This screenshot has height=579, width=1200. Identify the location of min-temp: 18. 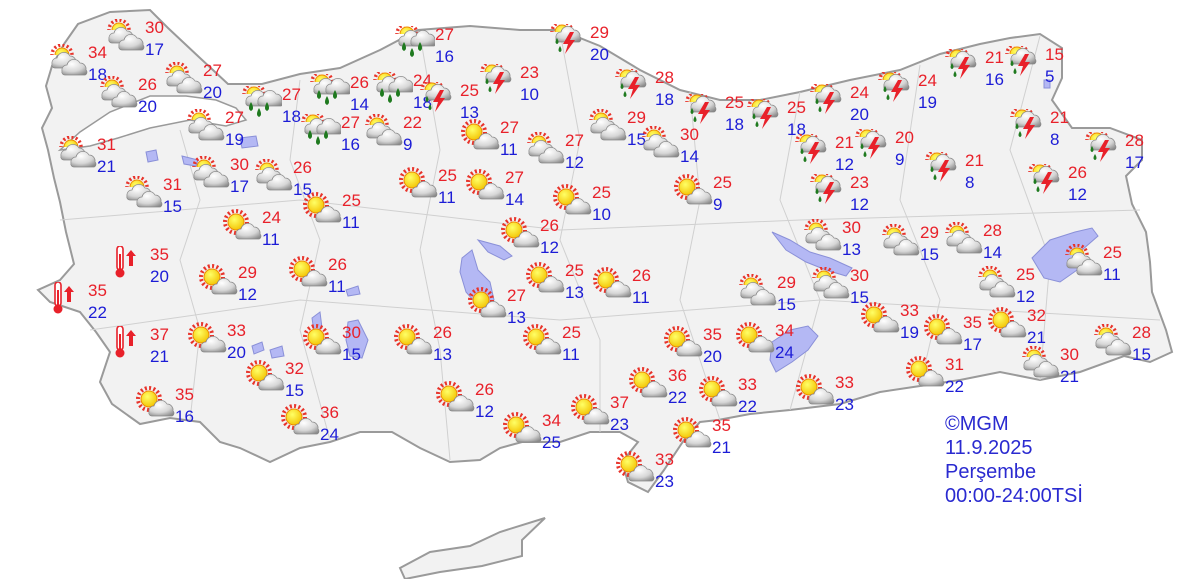
(291, 116).